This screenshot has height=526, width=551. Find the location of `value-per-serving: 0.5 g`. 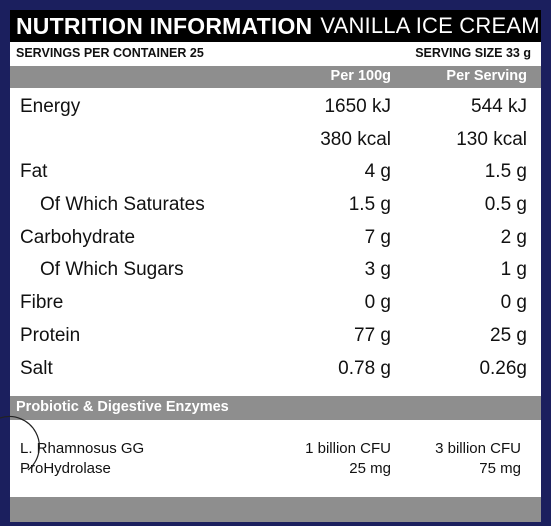

value-per-serving: 0.5 g is located at coordinates (505, 205).